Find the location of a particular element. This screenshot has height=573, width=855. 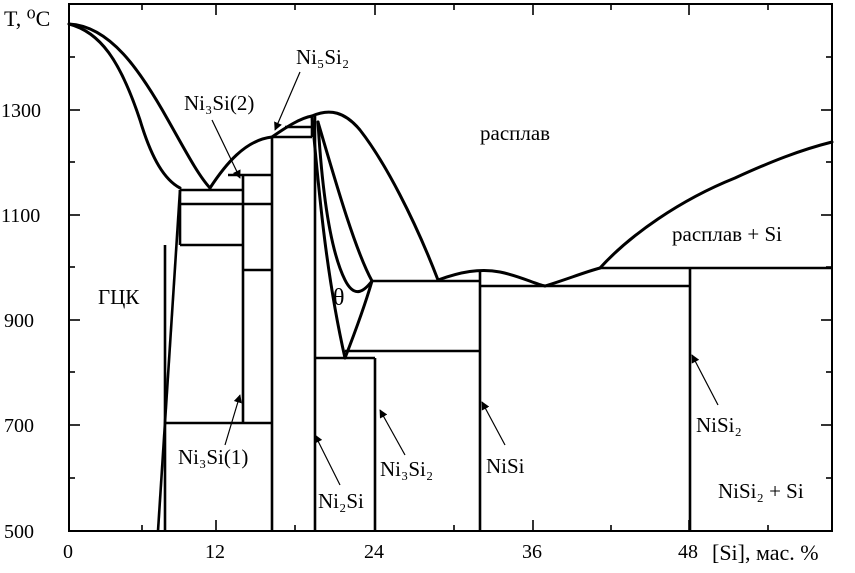

y-tick-label: 700 is located at coordinates (19, 426).